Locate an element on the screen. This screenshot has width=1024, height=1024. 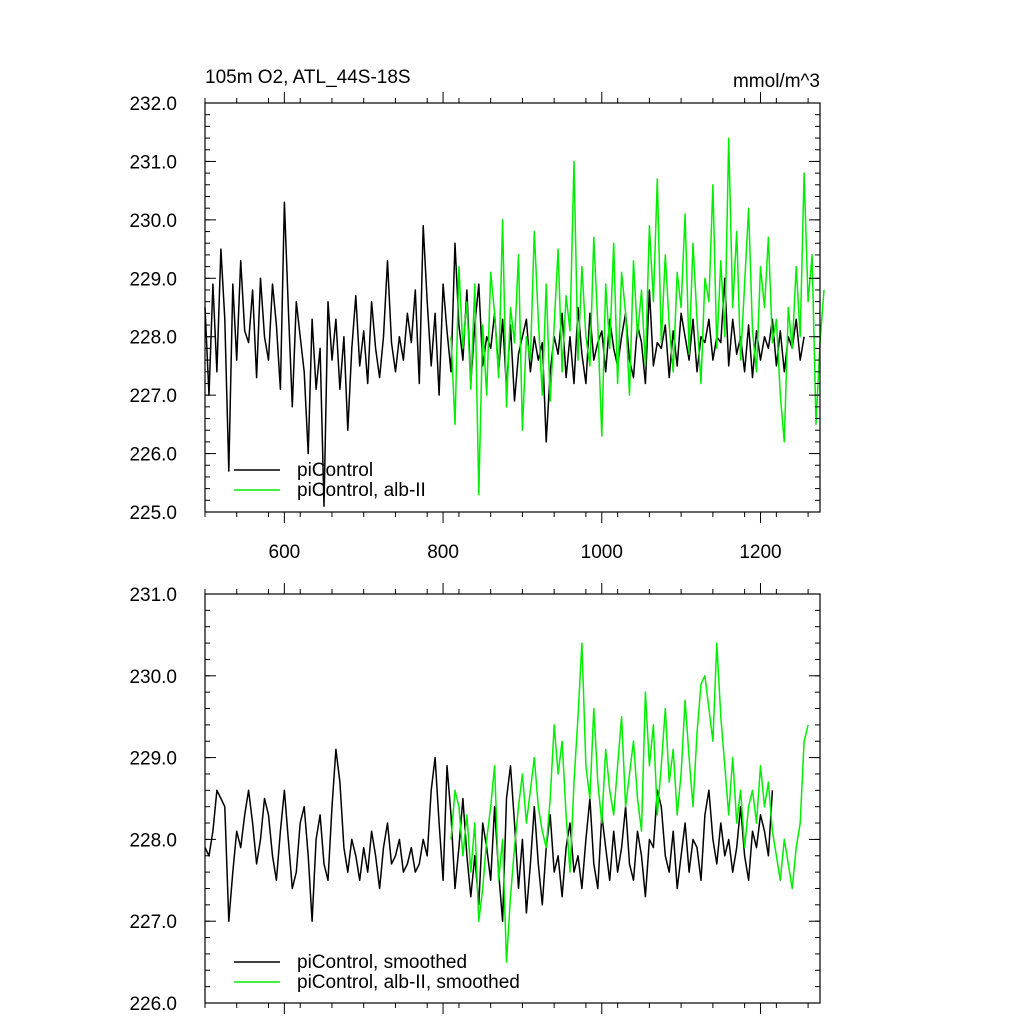
top-x-tick-label: 1000 is located at coordinates (602, 552).